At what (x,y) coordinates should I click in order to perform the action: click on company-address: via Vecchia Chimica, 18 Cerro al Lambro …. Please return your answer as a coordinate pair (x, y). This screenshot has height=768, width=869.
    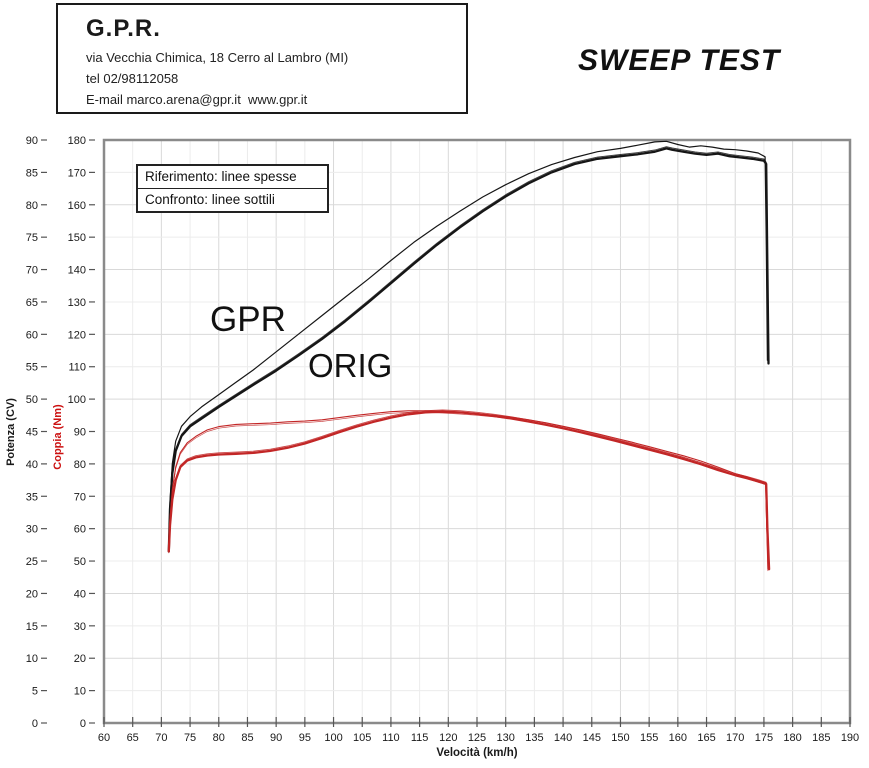
    Looking at the image, I should click on (217, 57).